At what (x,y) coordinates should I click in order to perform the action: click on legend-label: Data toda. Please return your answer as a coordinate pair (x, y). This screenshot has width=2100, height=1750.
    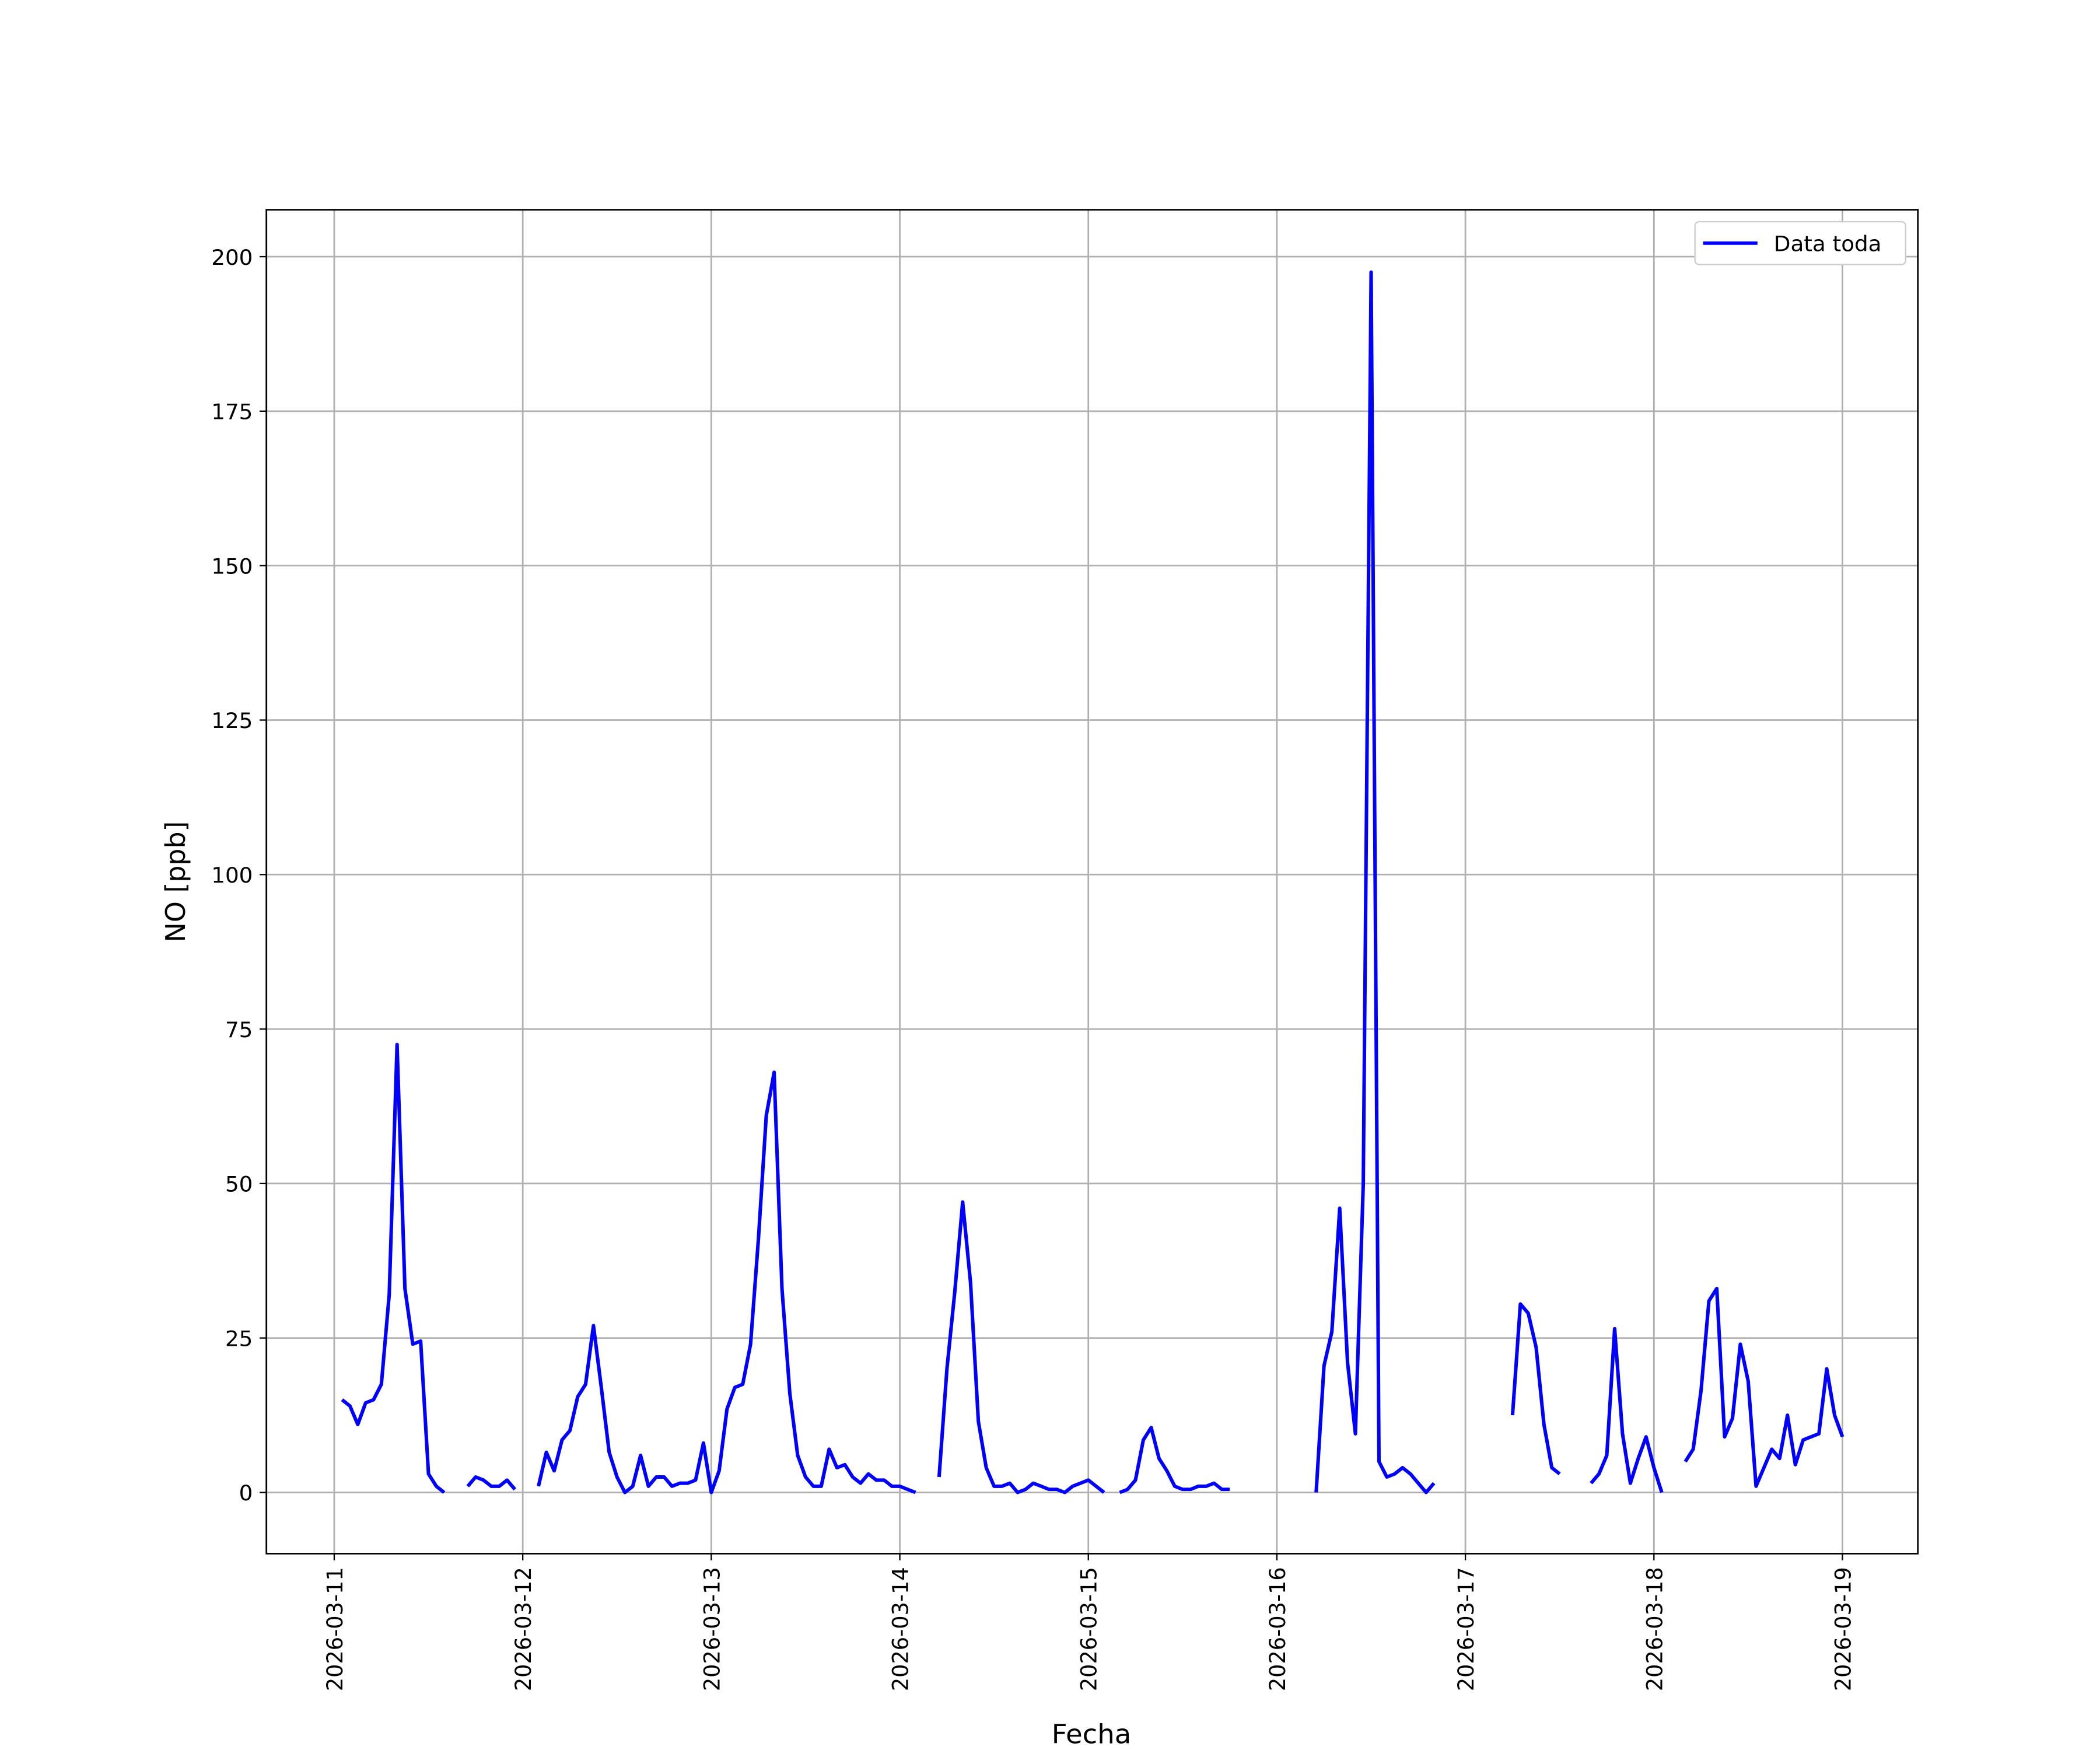
    Looking at the image, I should click on (1828, 244).